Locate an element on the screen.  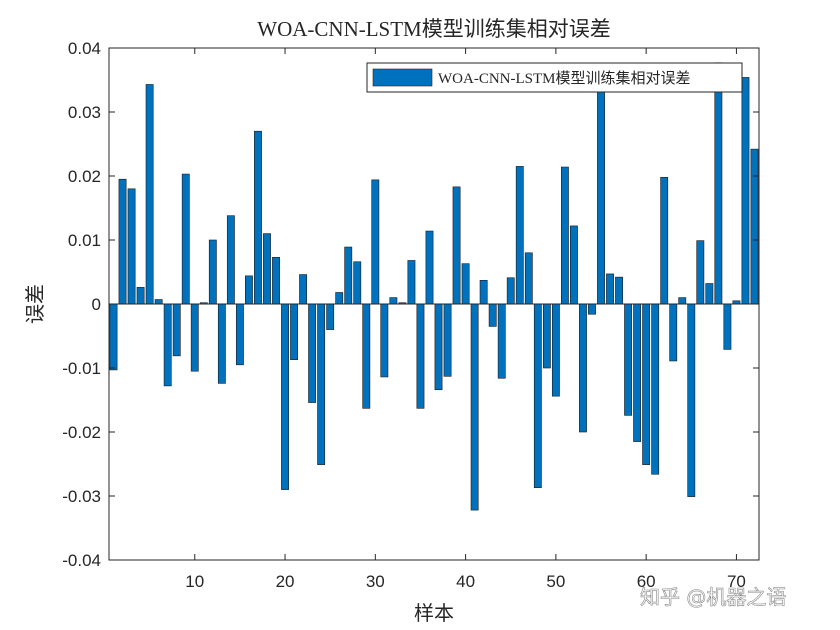
x-tick-label: 10 is located at coordinates (194, 581).